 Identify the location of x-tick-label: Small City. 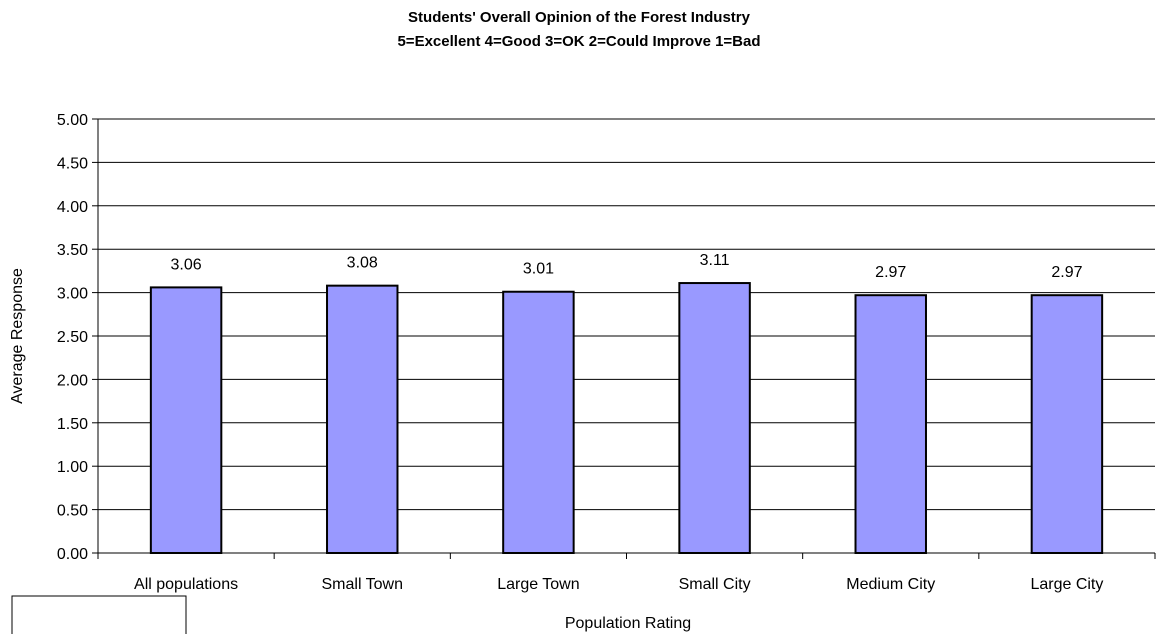
(715, 584).